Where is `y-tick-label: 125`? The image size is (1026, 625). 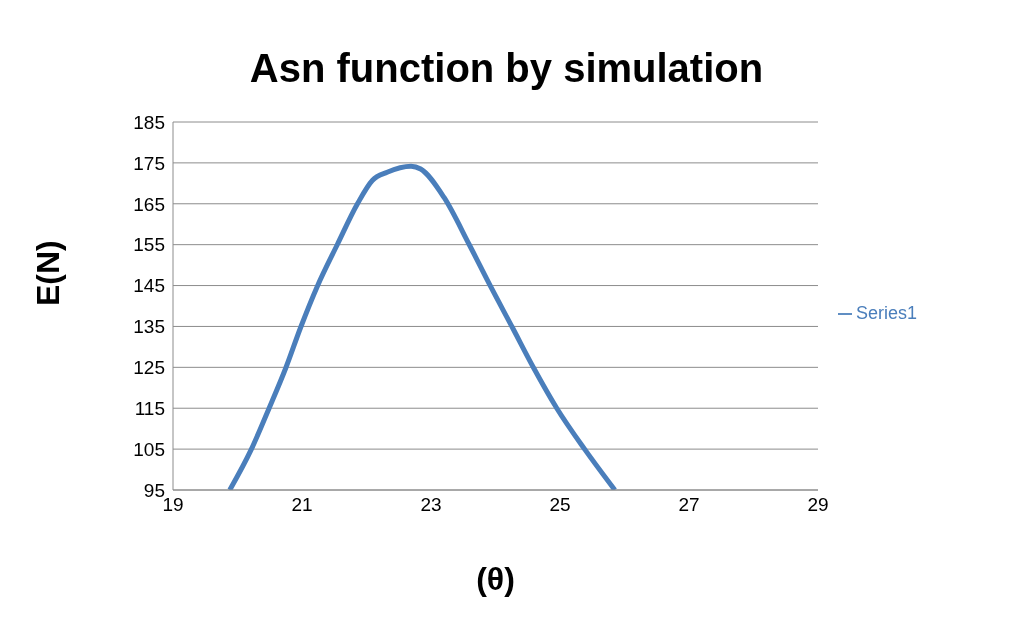 y-tick-label: 125 is located at coordinates (149, 368).